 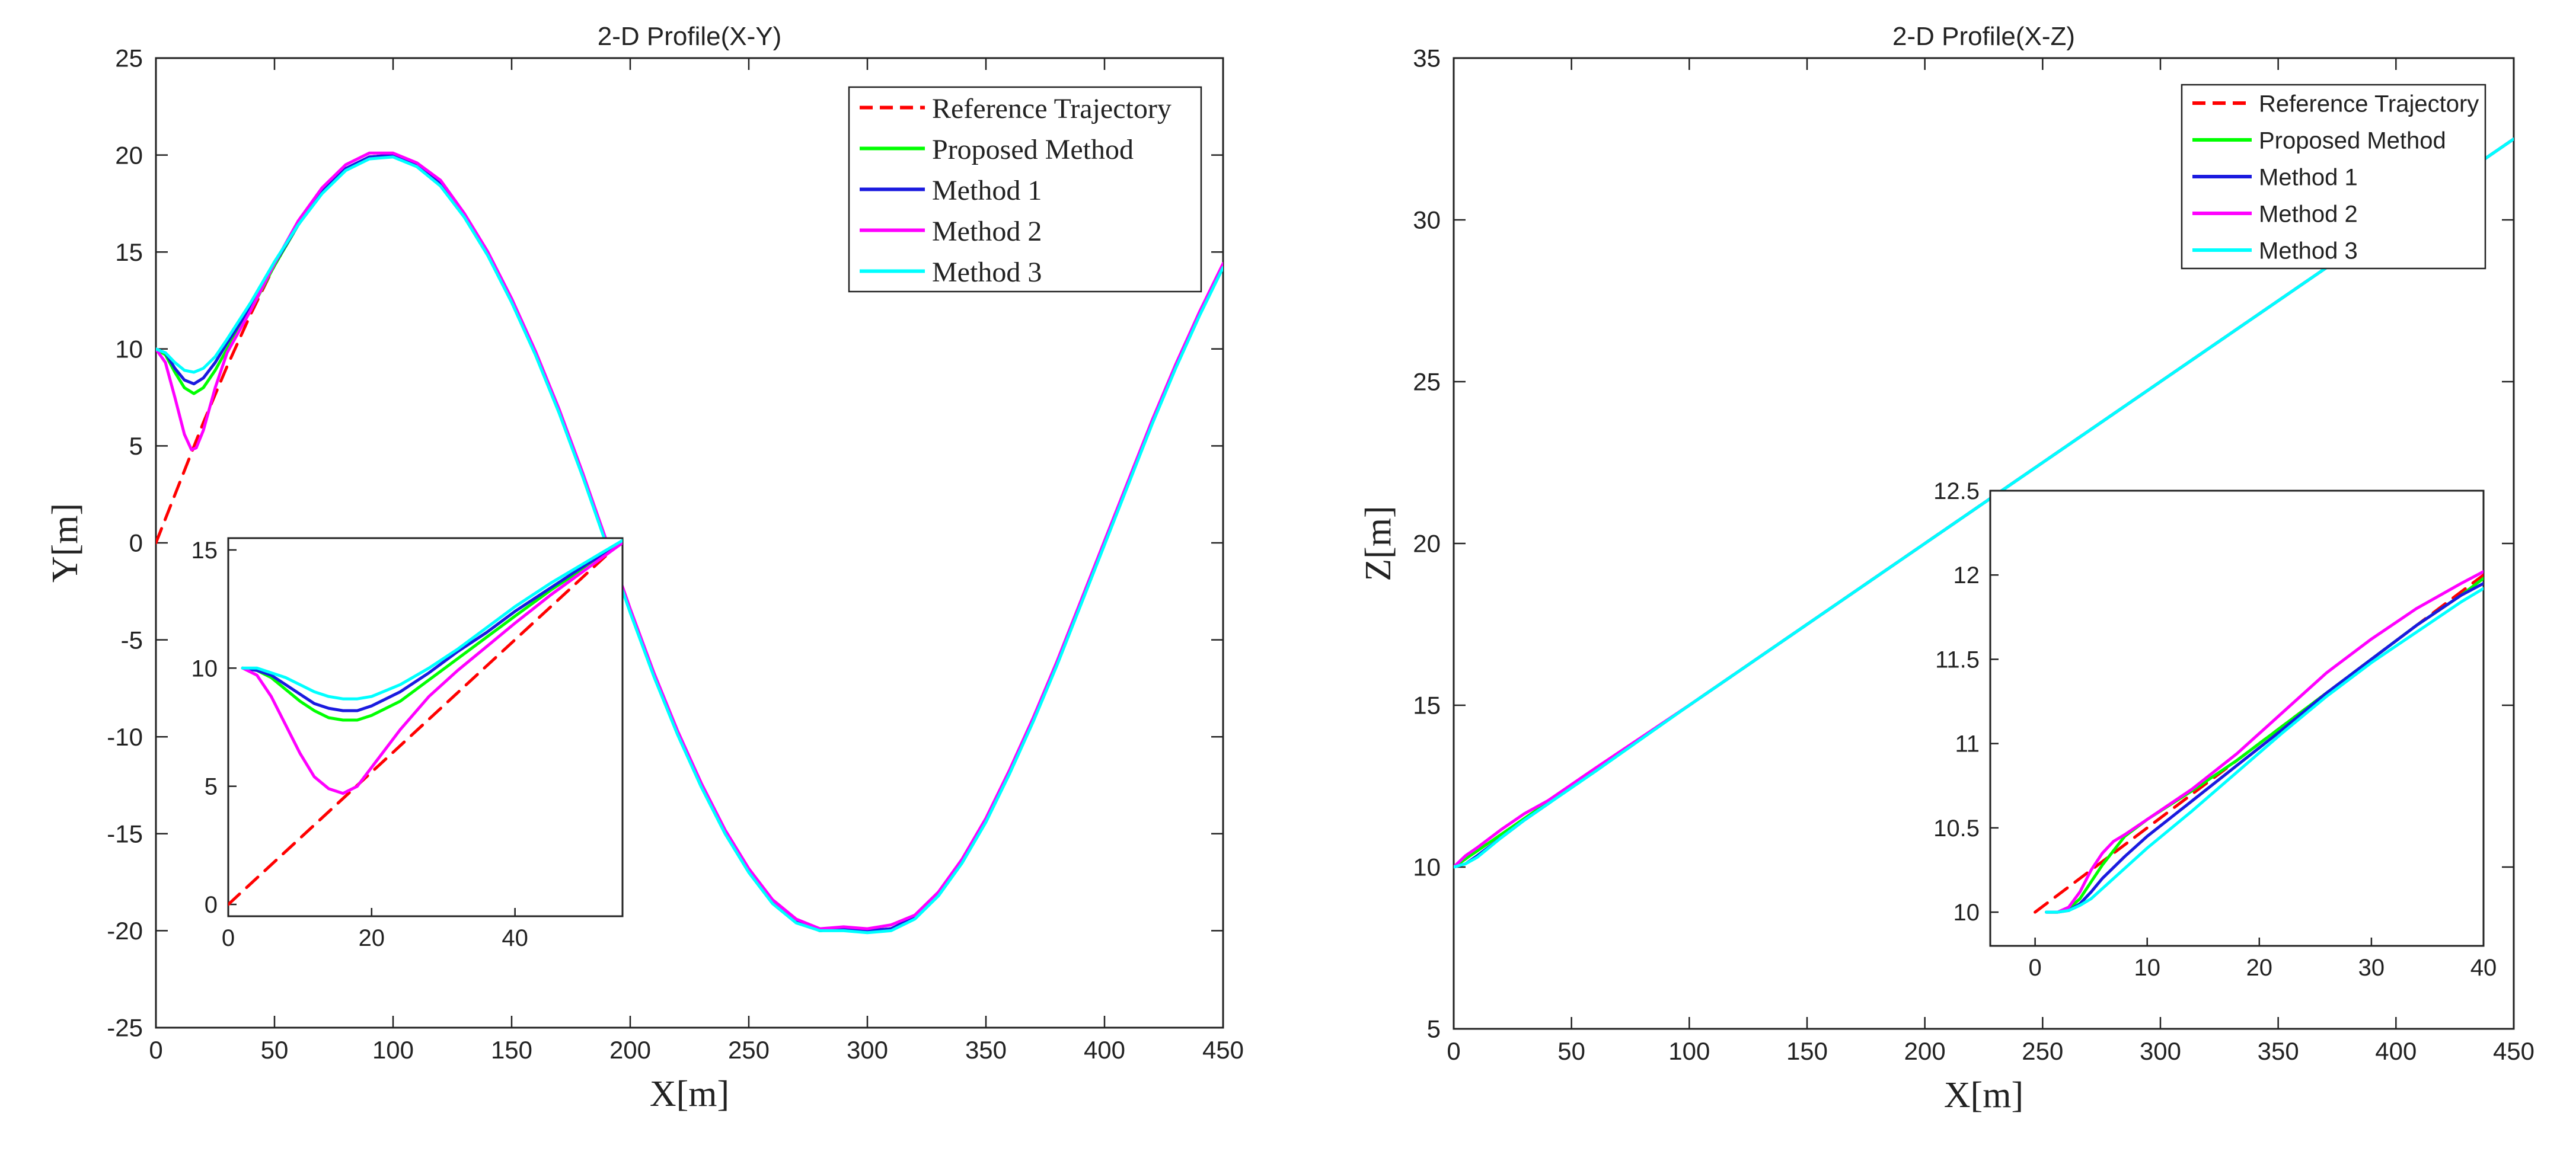 What do you see at coordinates (1956, 491) in the screenshot?
I see `inset-y-tick-label: 12.5` at bounding box center [1956, 491].